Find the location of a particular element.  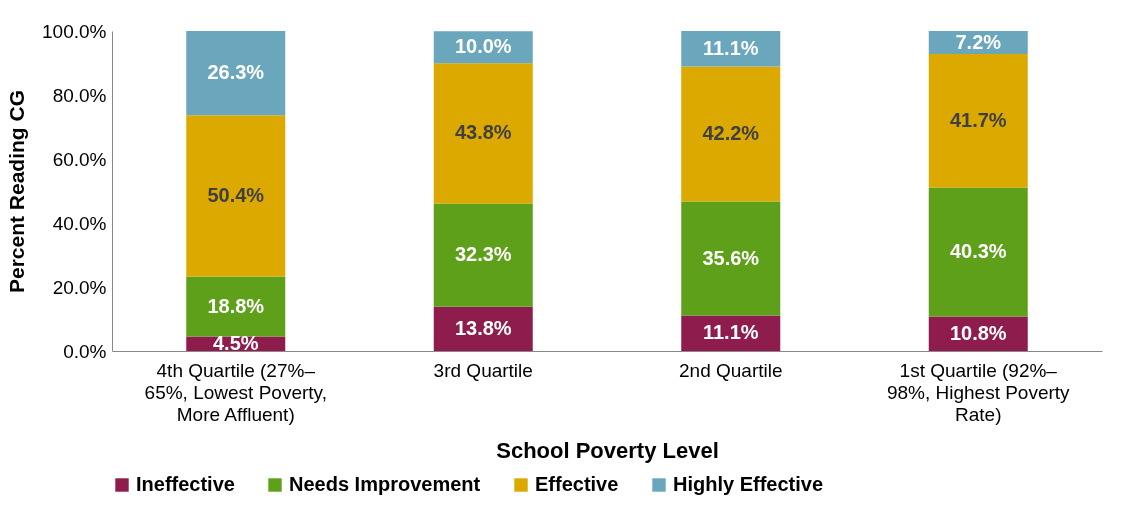

data-label: 32.3% is located at coordinates (483, 254).